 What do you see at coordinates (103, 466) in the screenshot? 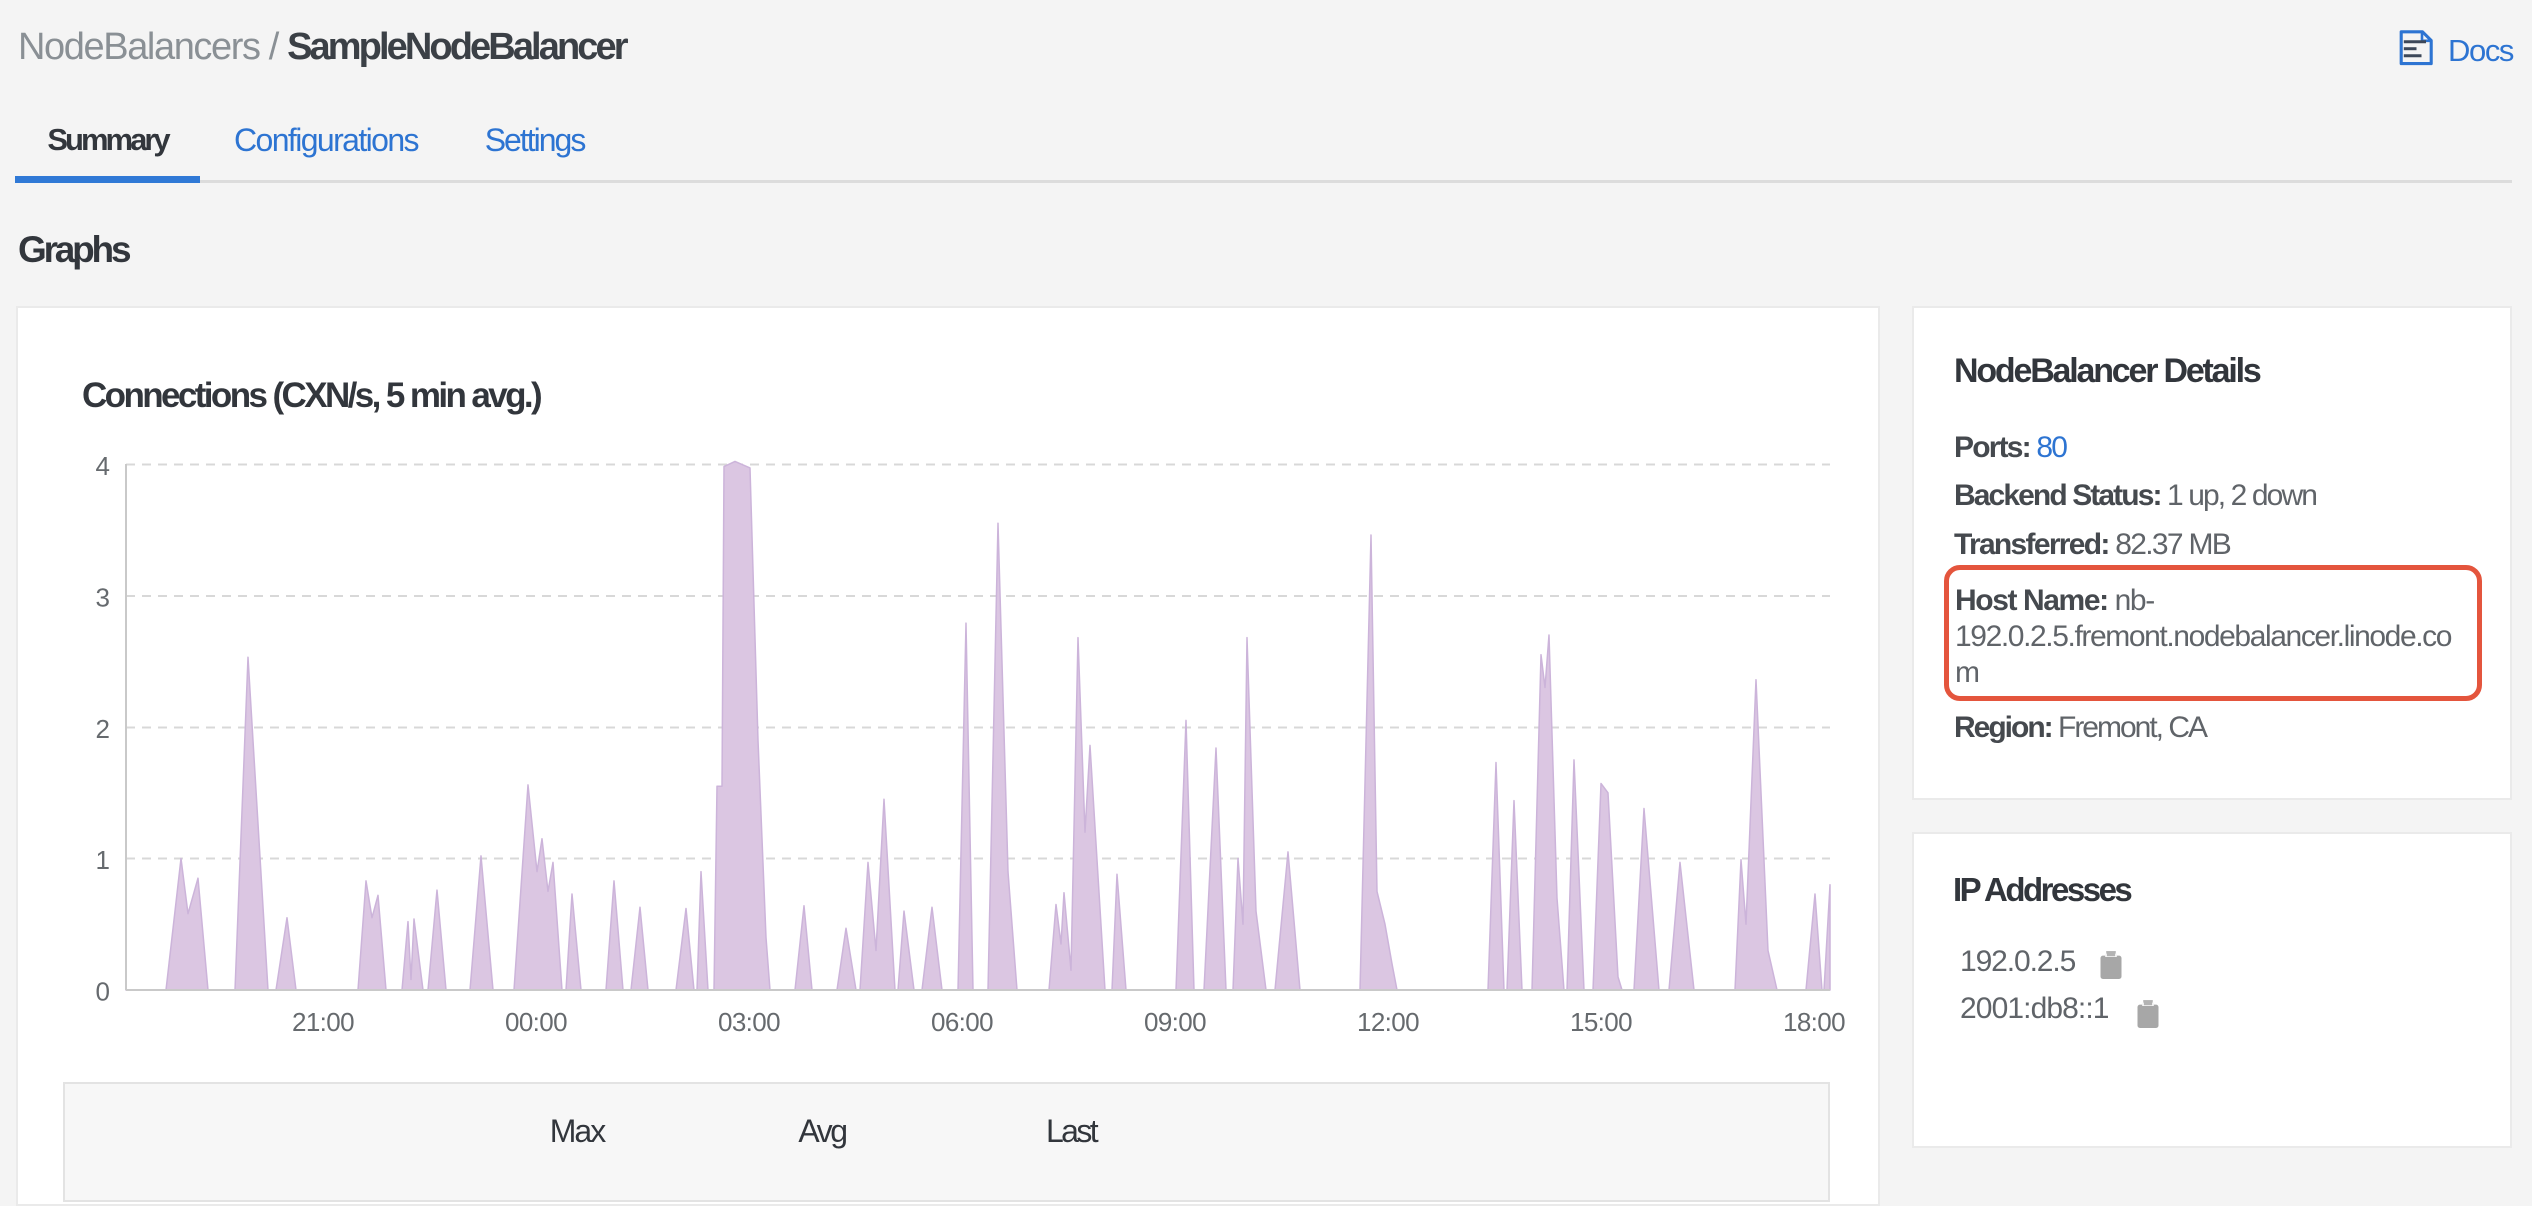
I see `svg-text: 4` at bounding box center [103, 466].